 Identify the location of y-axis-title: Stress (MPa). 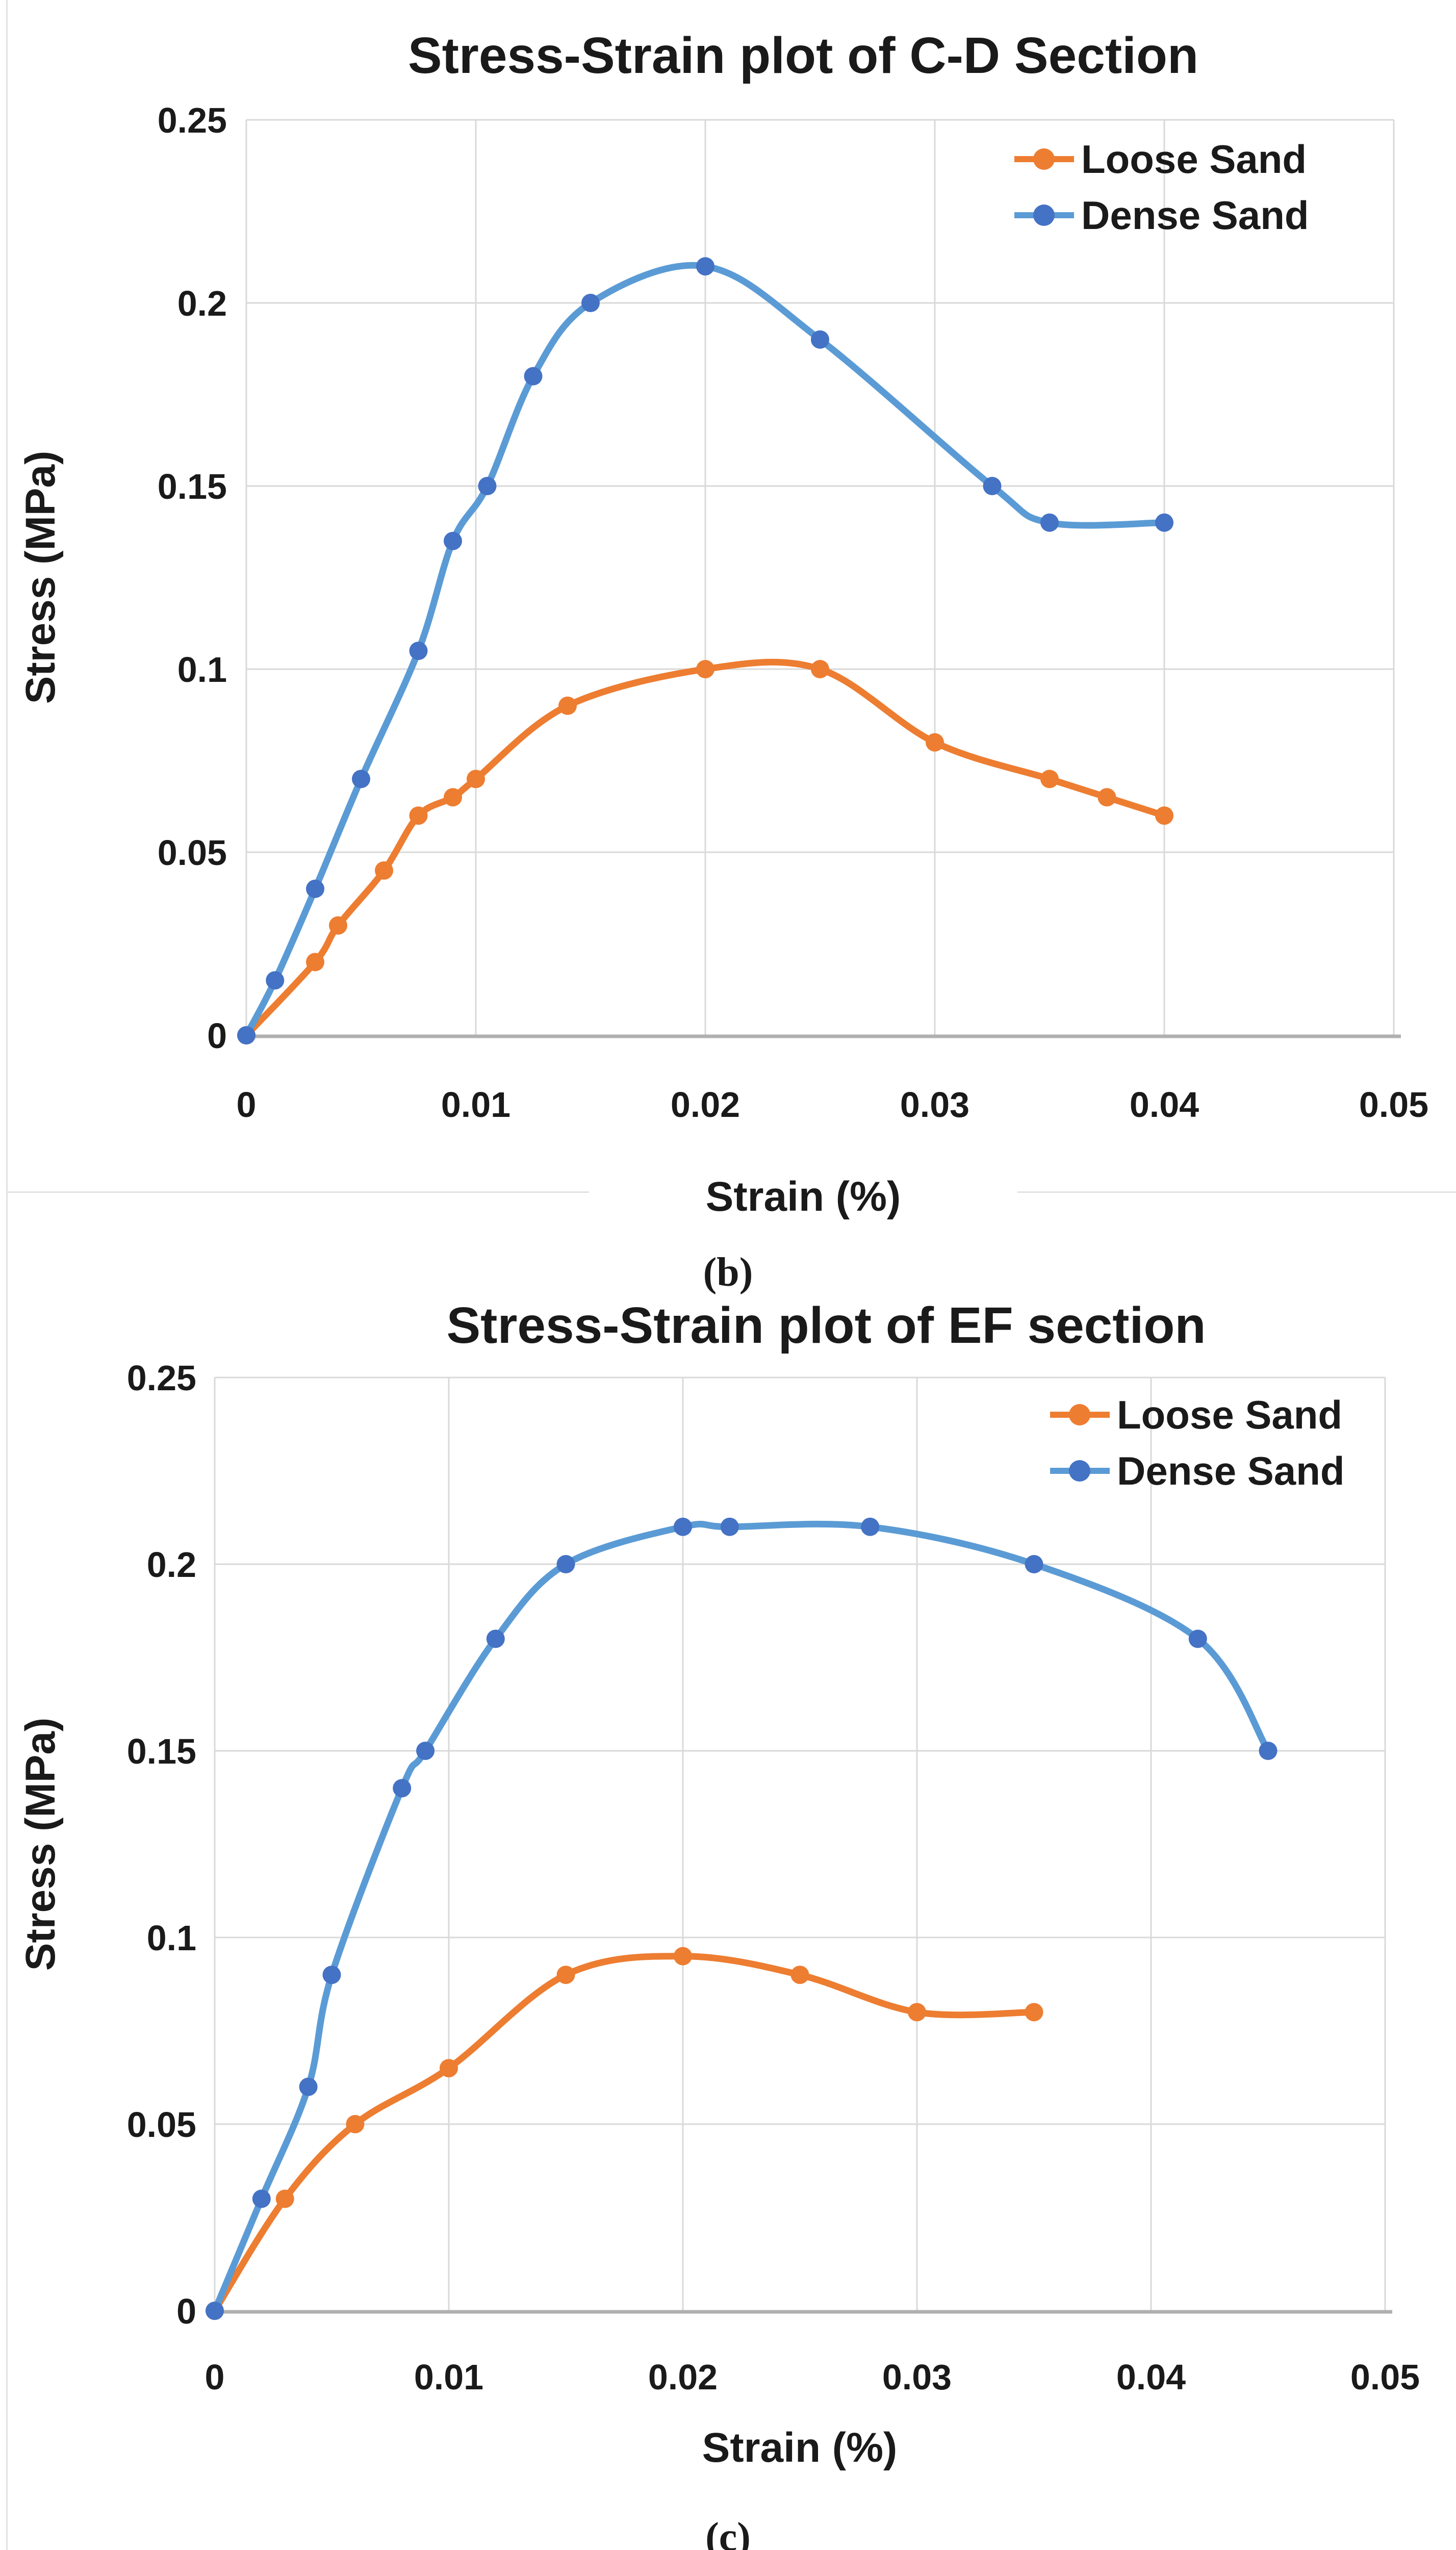
(40, 1844).